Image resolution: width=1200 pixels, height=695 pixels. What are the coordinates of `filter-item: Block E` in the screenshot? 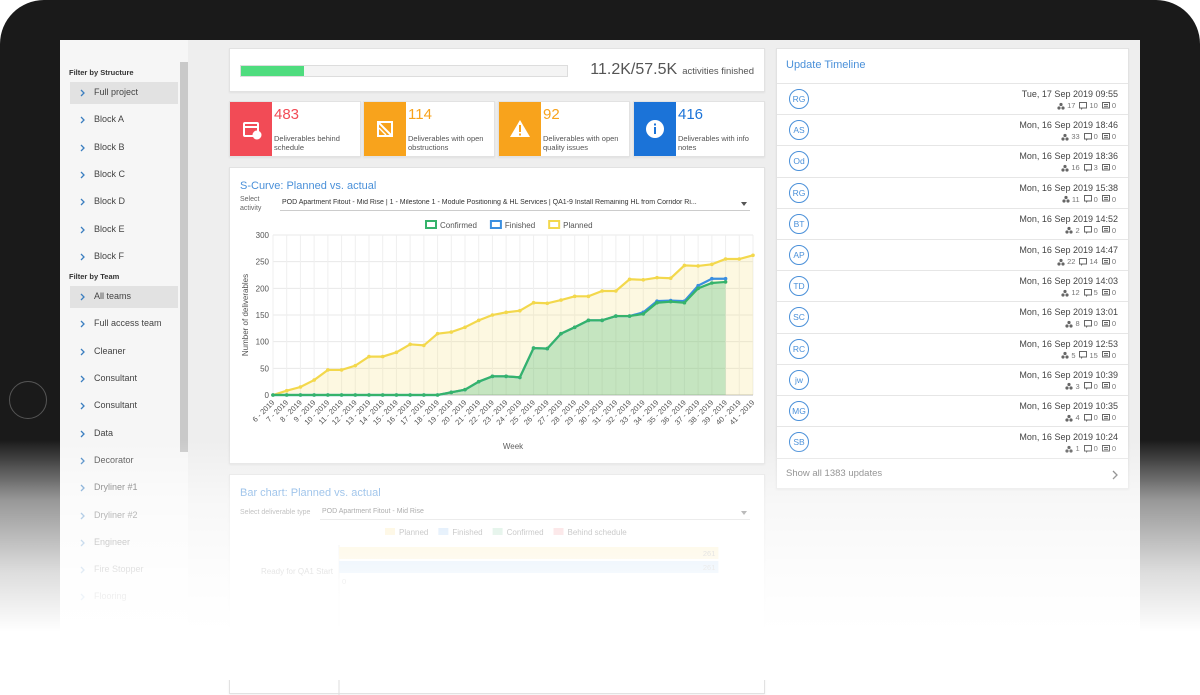 It's located at (124, 230).